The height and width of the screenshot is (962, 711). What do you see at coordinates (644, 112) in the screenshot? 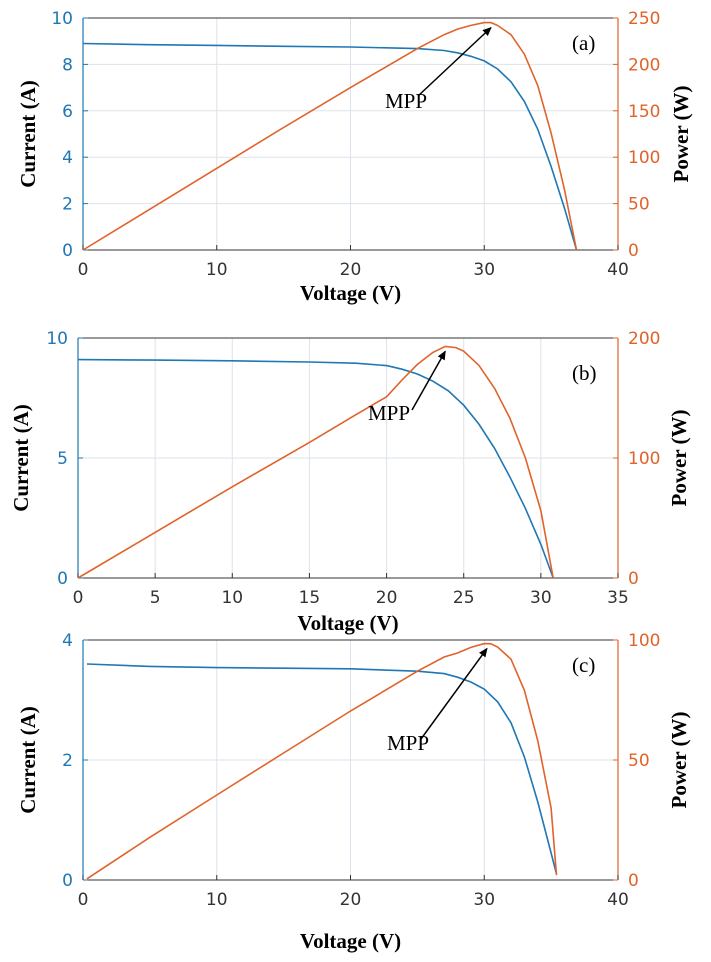
I see `y2-tick-label: 150` at bounding box center [644, 112].